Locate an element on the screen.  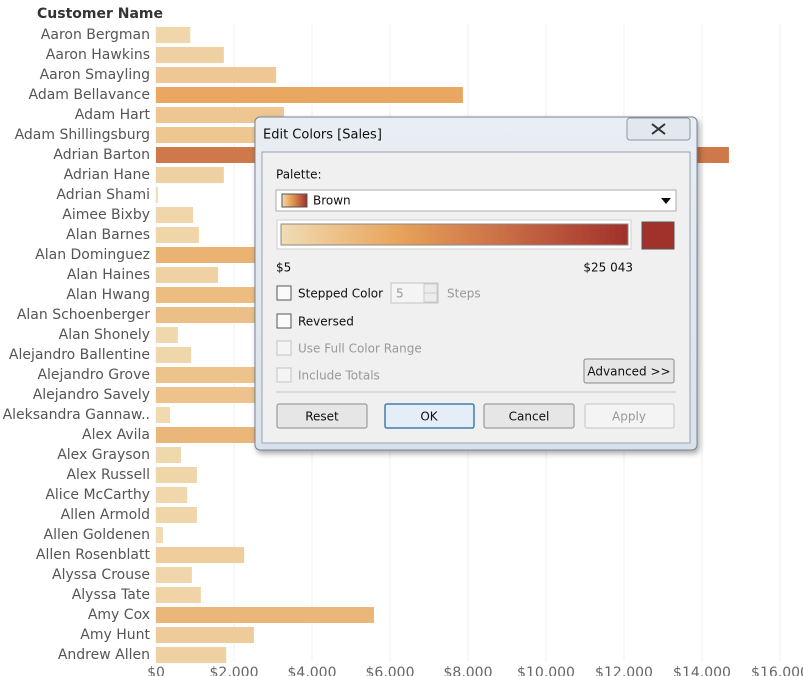
y-tick-label: Alan Dominguez is located at coordinates (92, 255).